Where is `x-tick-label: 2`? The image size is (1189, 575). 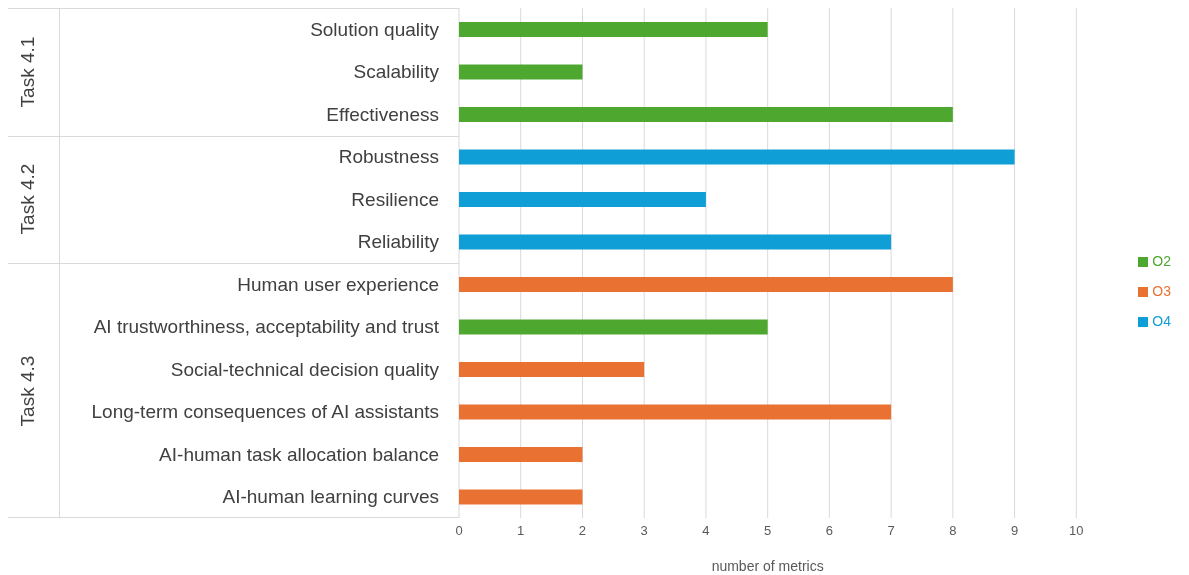 x-tick-label: 2 is located at coordinates (582, 531).